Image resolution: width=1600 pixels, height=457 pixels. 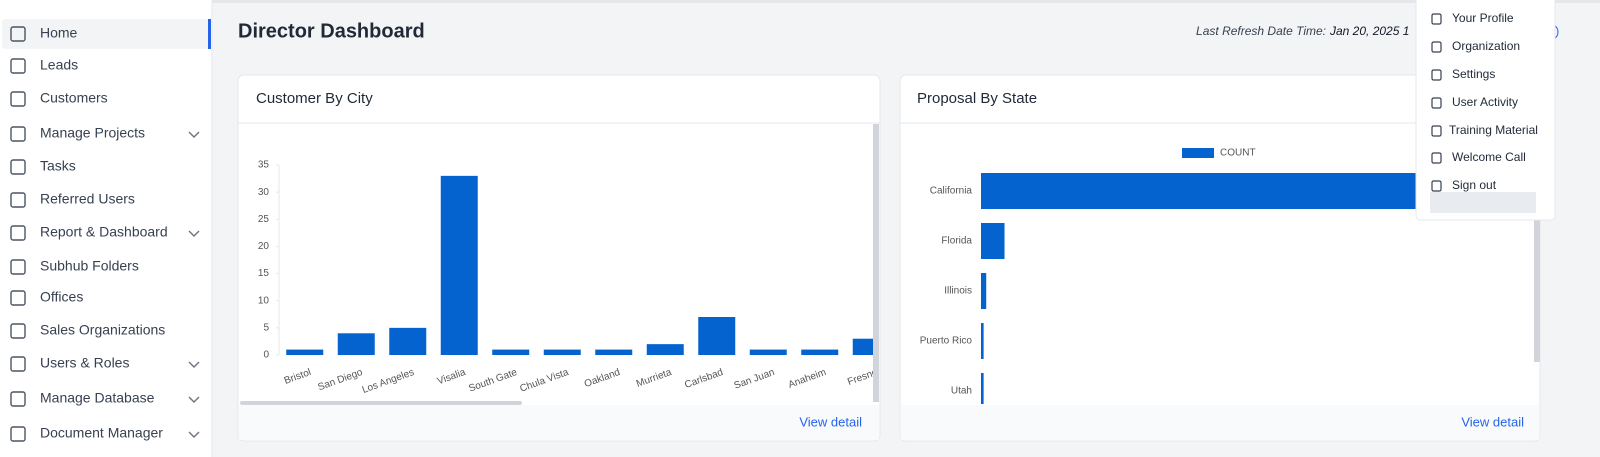 I want to click on card-title: Customer By City, so click(x=314, y=98).